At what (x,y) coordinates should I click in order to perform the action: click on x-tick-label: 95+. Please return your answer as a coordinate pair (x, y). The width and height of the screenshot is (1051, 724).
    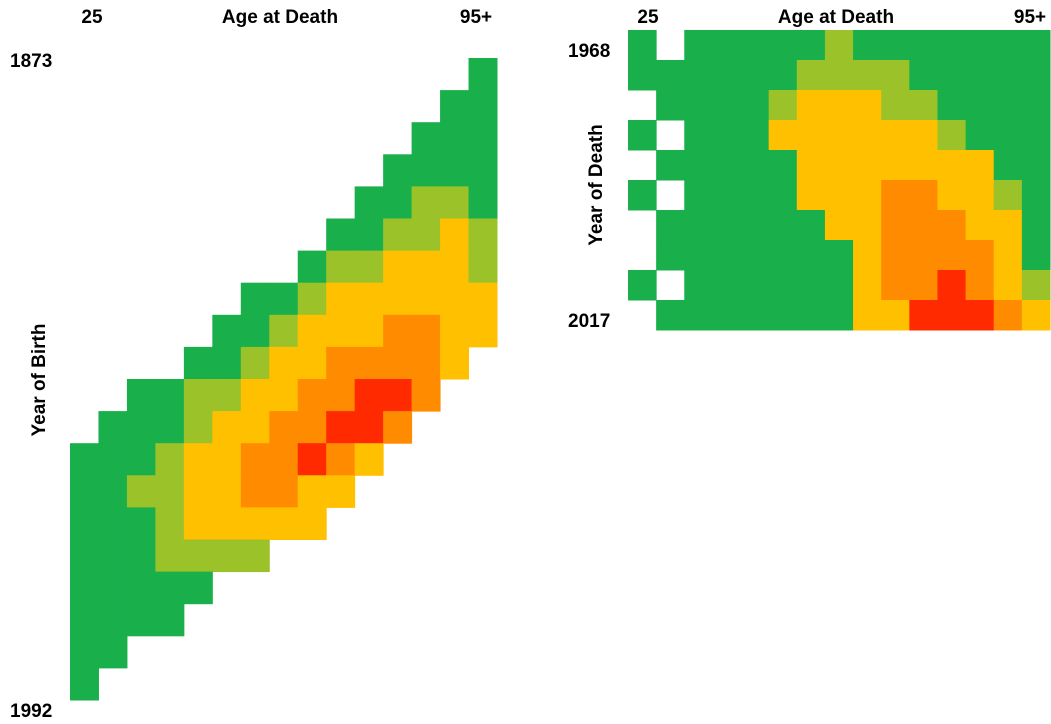
    Looking at the image, I should click on (476, 17).